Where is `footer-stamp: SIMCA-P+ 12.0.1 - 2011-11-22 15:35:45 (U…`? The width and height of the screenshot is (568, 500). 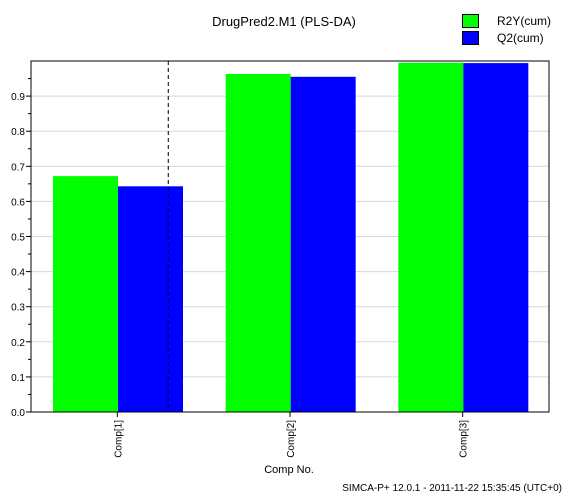
footer-stamp: SIMCA-P+ 12.0.1 - 2011-11-22 15:35:45 (U… is located at coordinates (452, 488).